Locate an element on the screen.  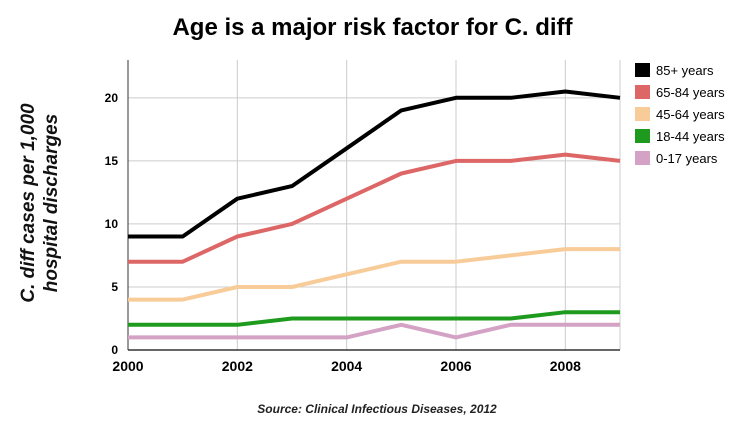
x-tick-label: 2008 is located at coordinates (565, 366).